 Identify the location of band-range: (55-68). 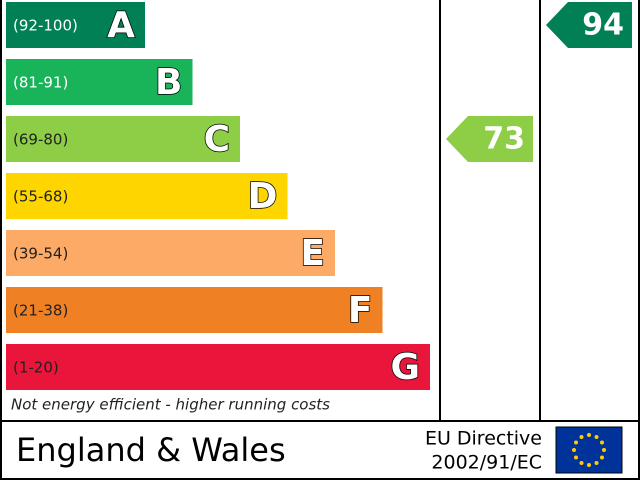
(40, 197).